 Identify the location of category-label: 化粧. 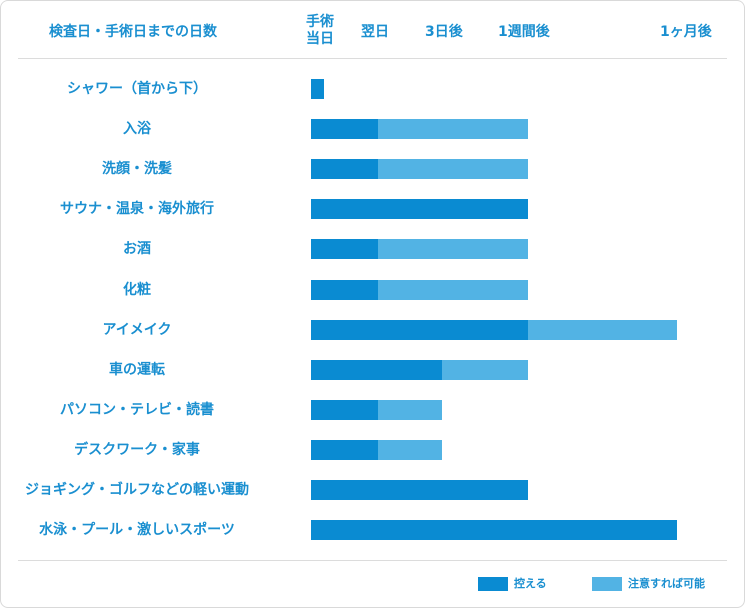
(137, 290).